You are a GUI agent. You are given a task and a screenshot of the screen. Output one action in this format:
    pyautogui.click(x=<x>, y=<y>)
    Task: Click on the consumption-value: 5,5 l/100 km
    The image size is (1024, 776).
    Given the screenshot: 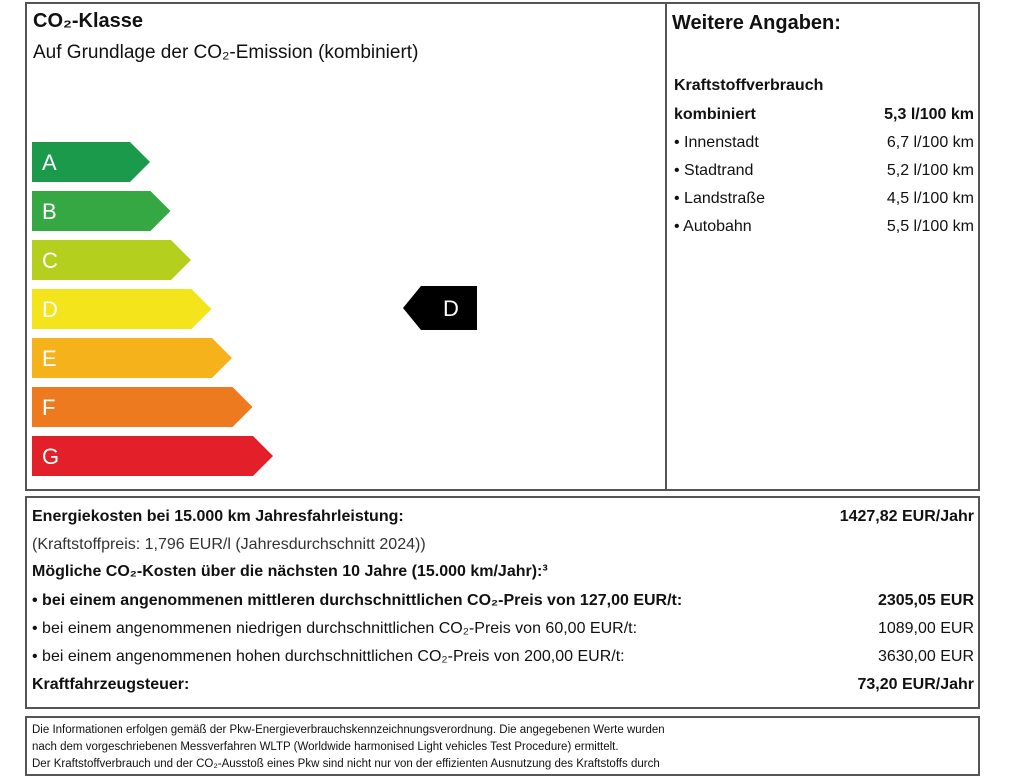 What is the action you would take?
    pyautogui.click(x=930, y=226)
    